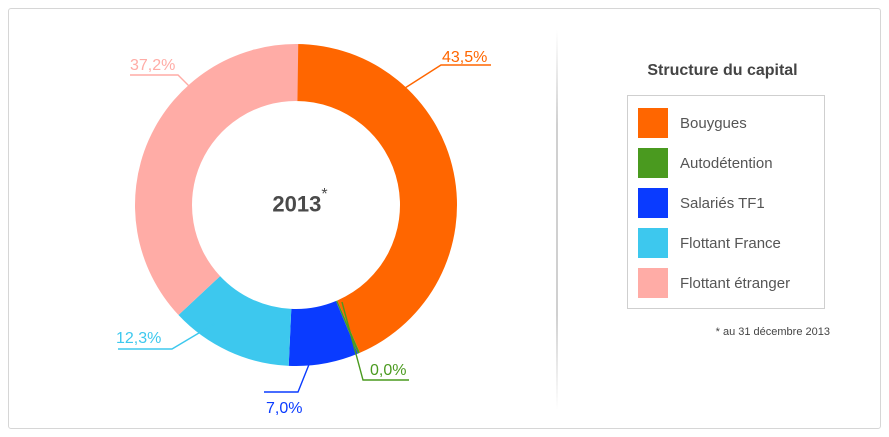 This screenshot has height=437, width=889. What do you see at coordinates (152, 65) in the screenshot?
I see `value-label: 37,2%` at bounding box center [152, 65].